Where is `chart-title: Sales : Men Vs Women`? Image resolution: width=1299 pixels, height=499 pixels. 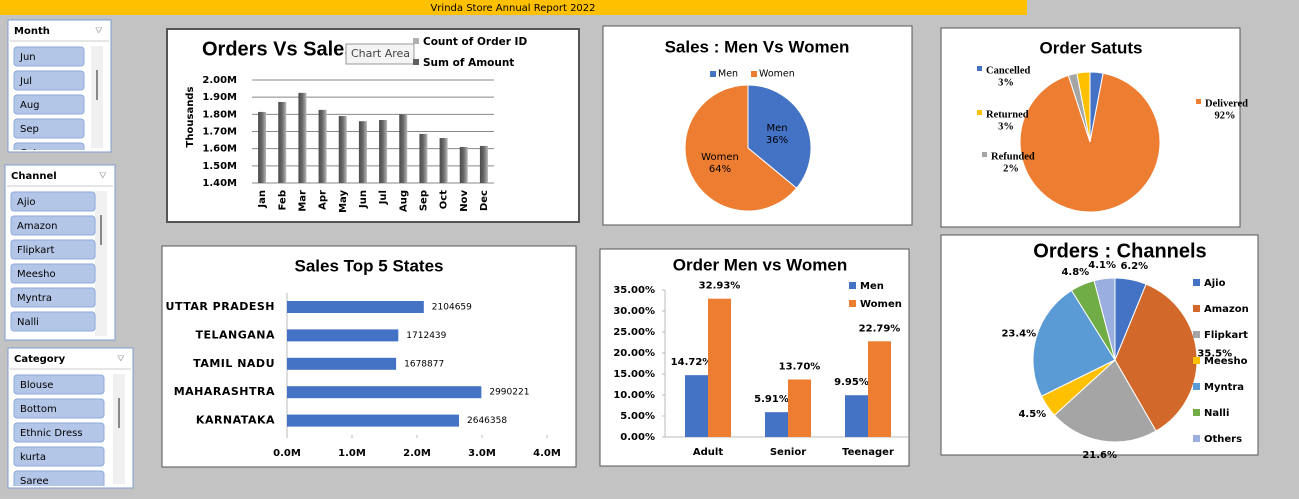 chart-title: Sales : Men Vs Women is located at coordinates (757, 46).